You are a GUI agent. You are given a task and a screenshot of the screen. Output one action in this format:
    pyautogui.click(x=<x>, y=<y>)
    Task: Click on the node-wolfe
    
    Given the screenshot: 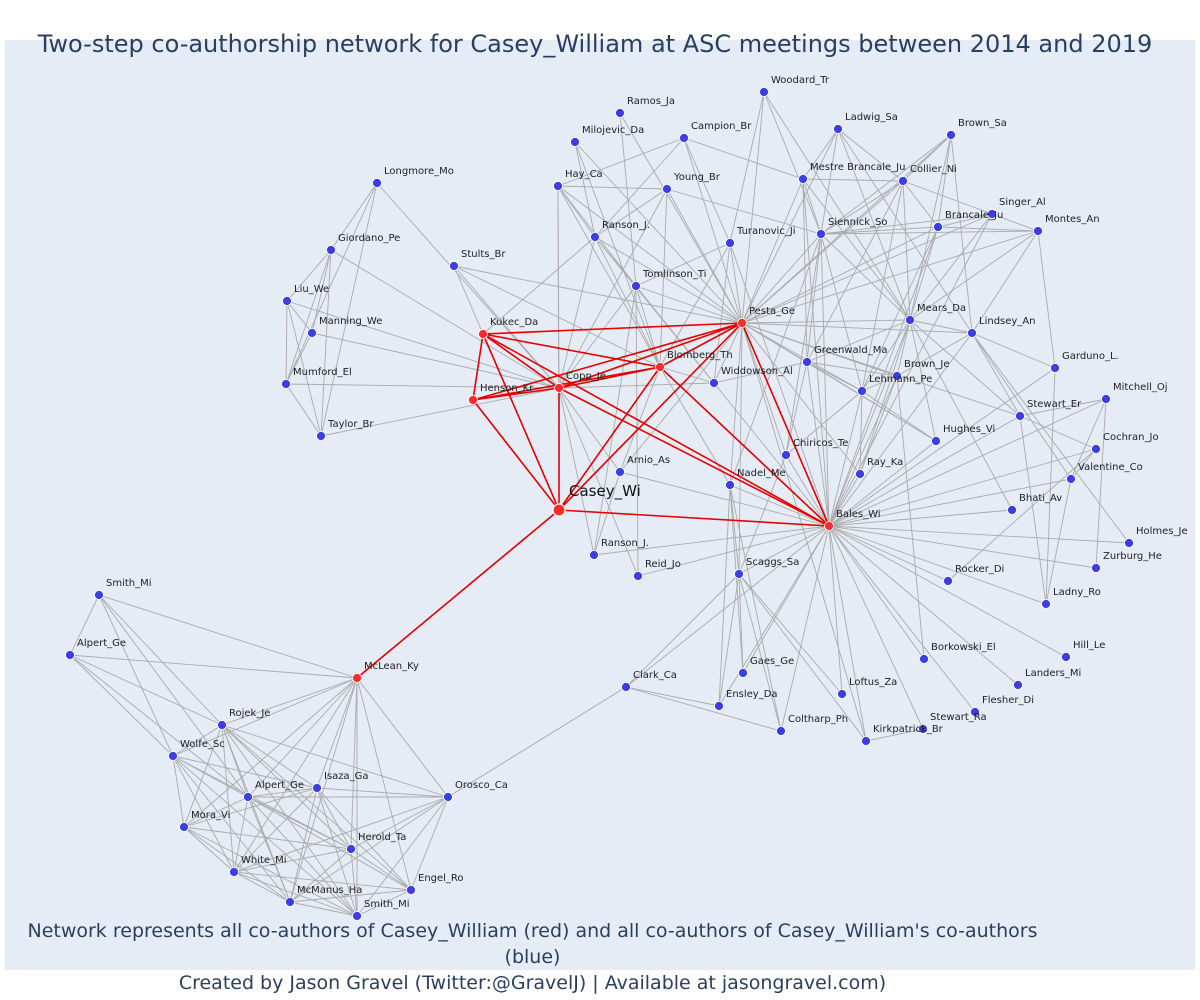 What is the action you would take?
    pyautogui.click(x=173, y=756)
    